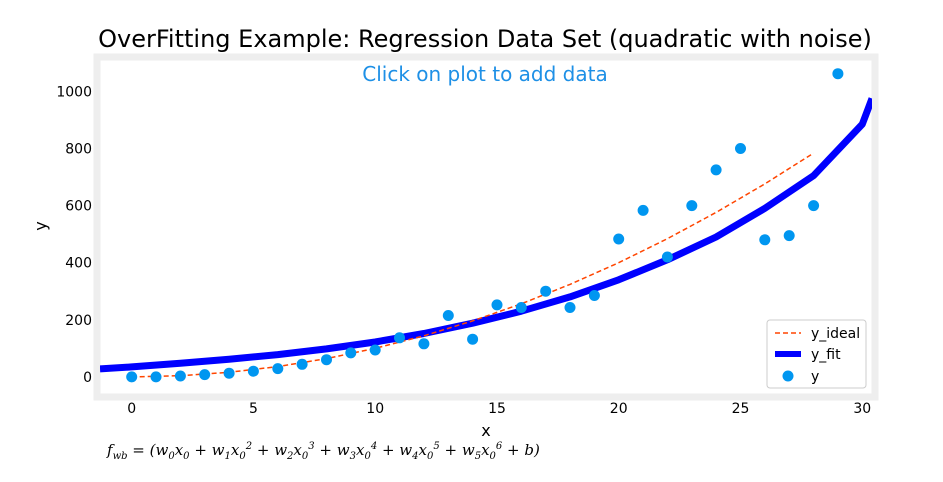 The image size is (943, 482). I want to click on x-tick-label: 25, so click(741, 409).